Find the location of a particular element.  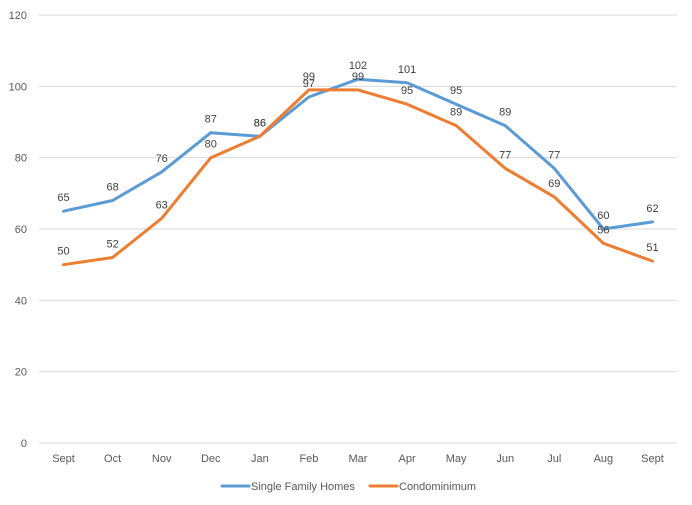

x-tick-label: Jan is located at coordinates (260, 459).